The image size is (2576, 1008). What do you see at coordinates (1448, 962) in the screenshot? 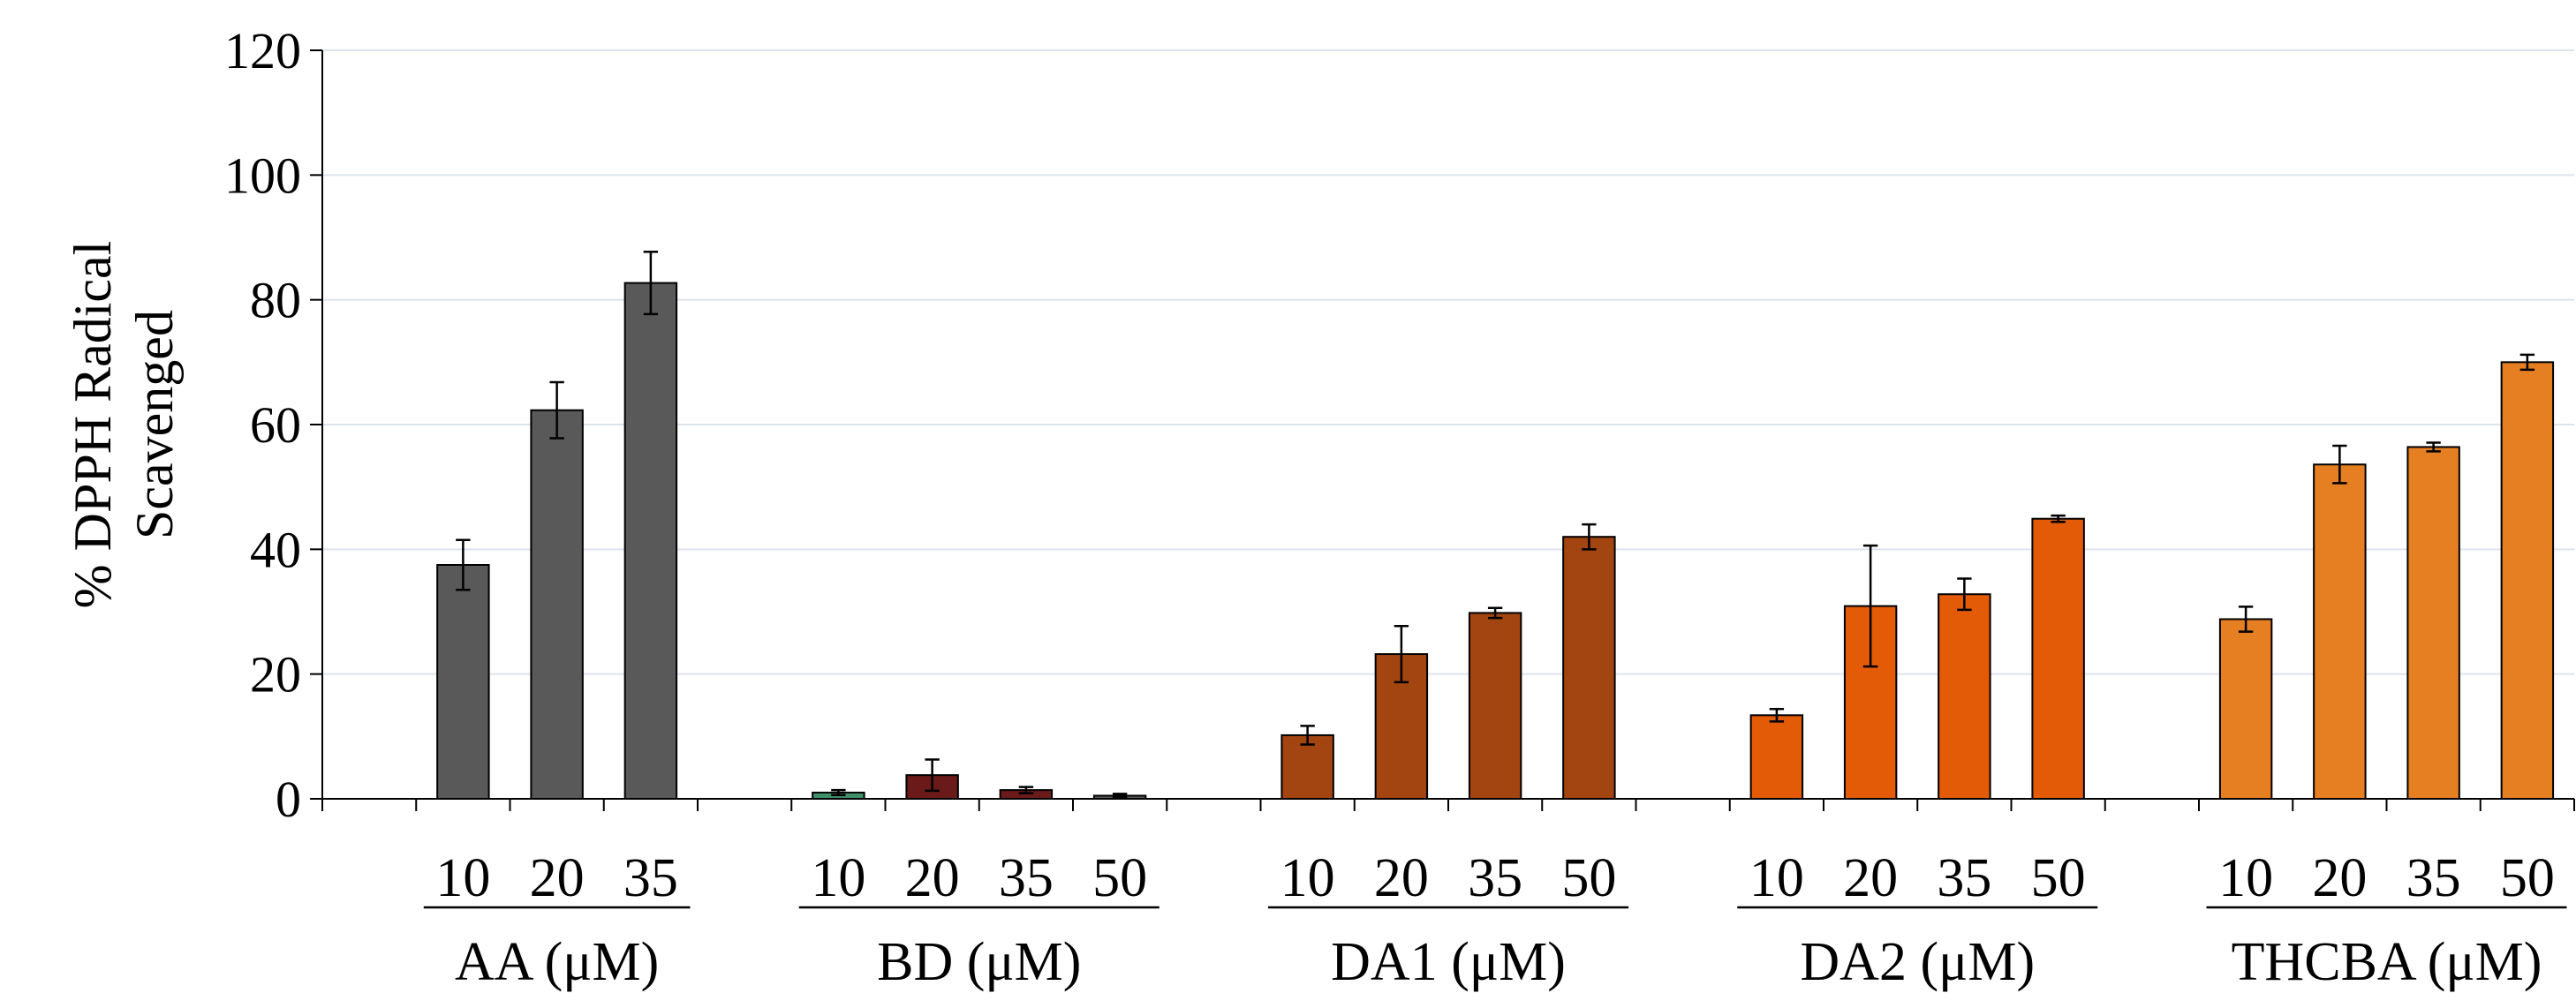
I see `group-label: DA1 (μM)` at bounding box center [1448, 962].